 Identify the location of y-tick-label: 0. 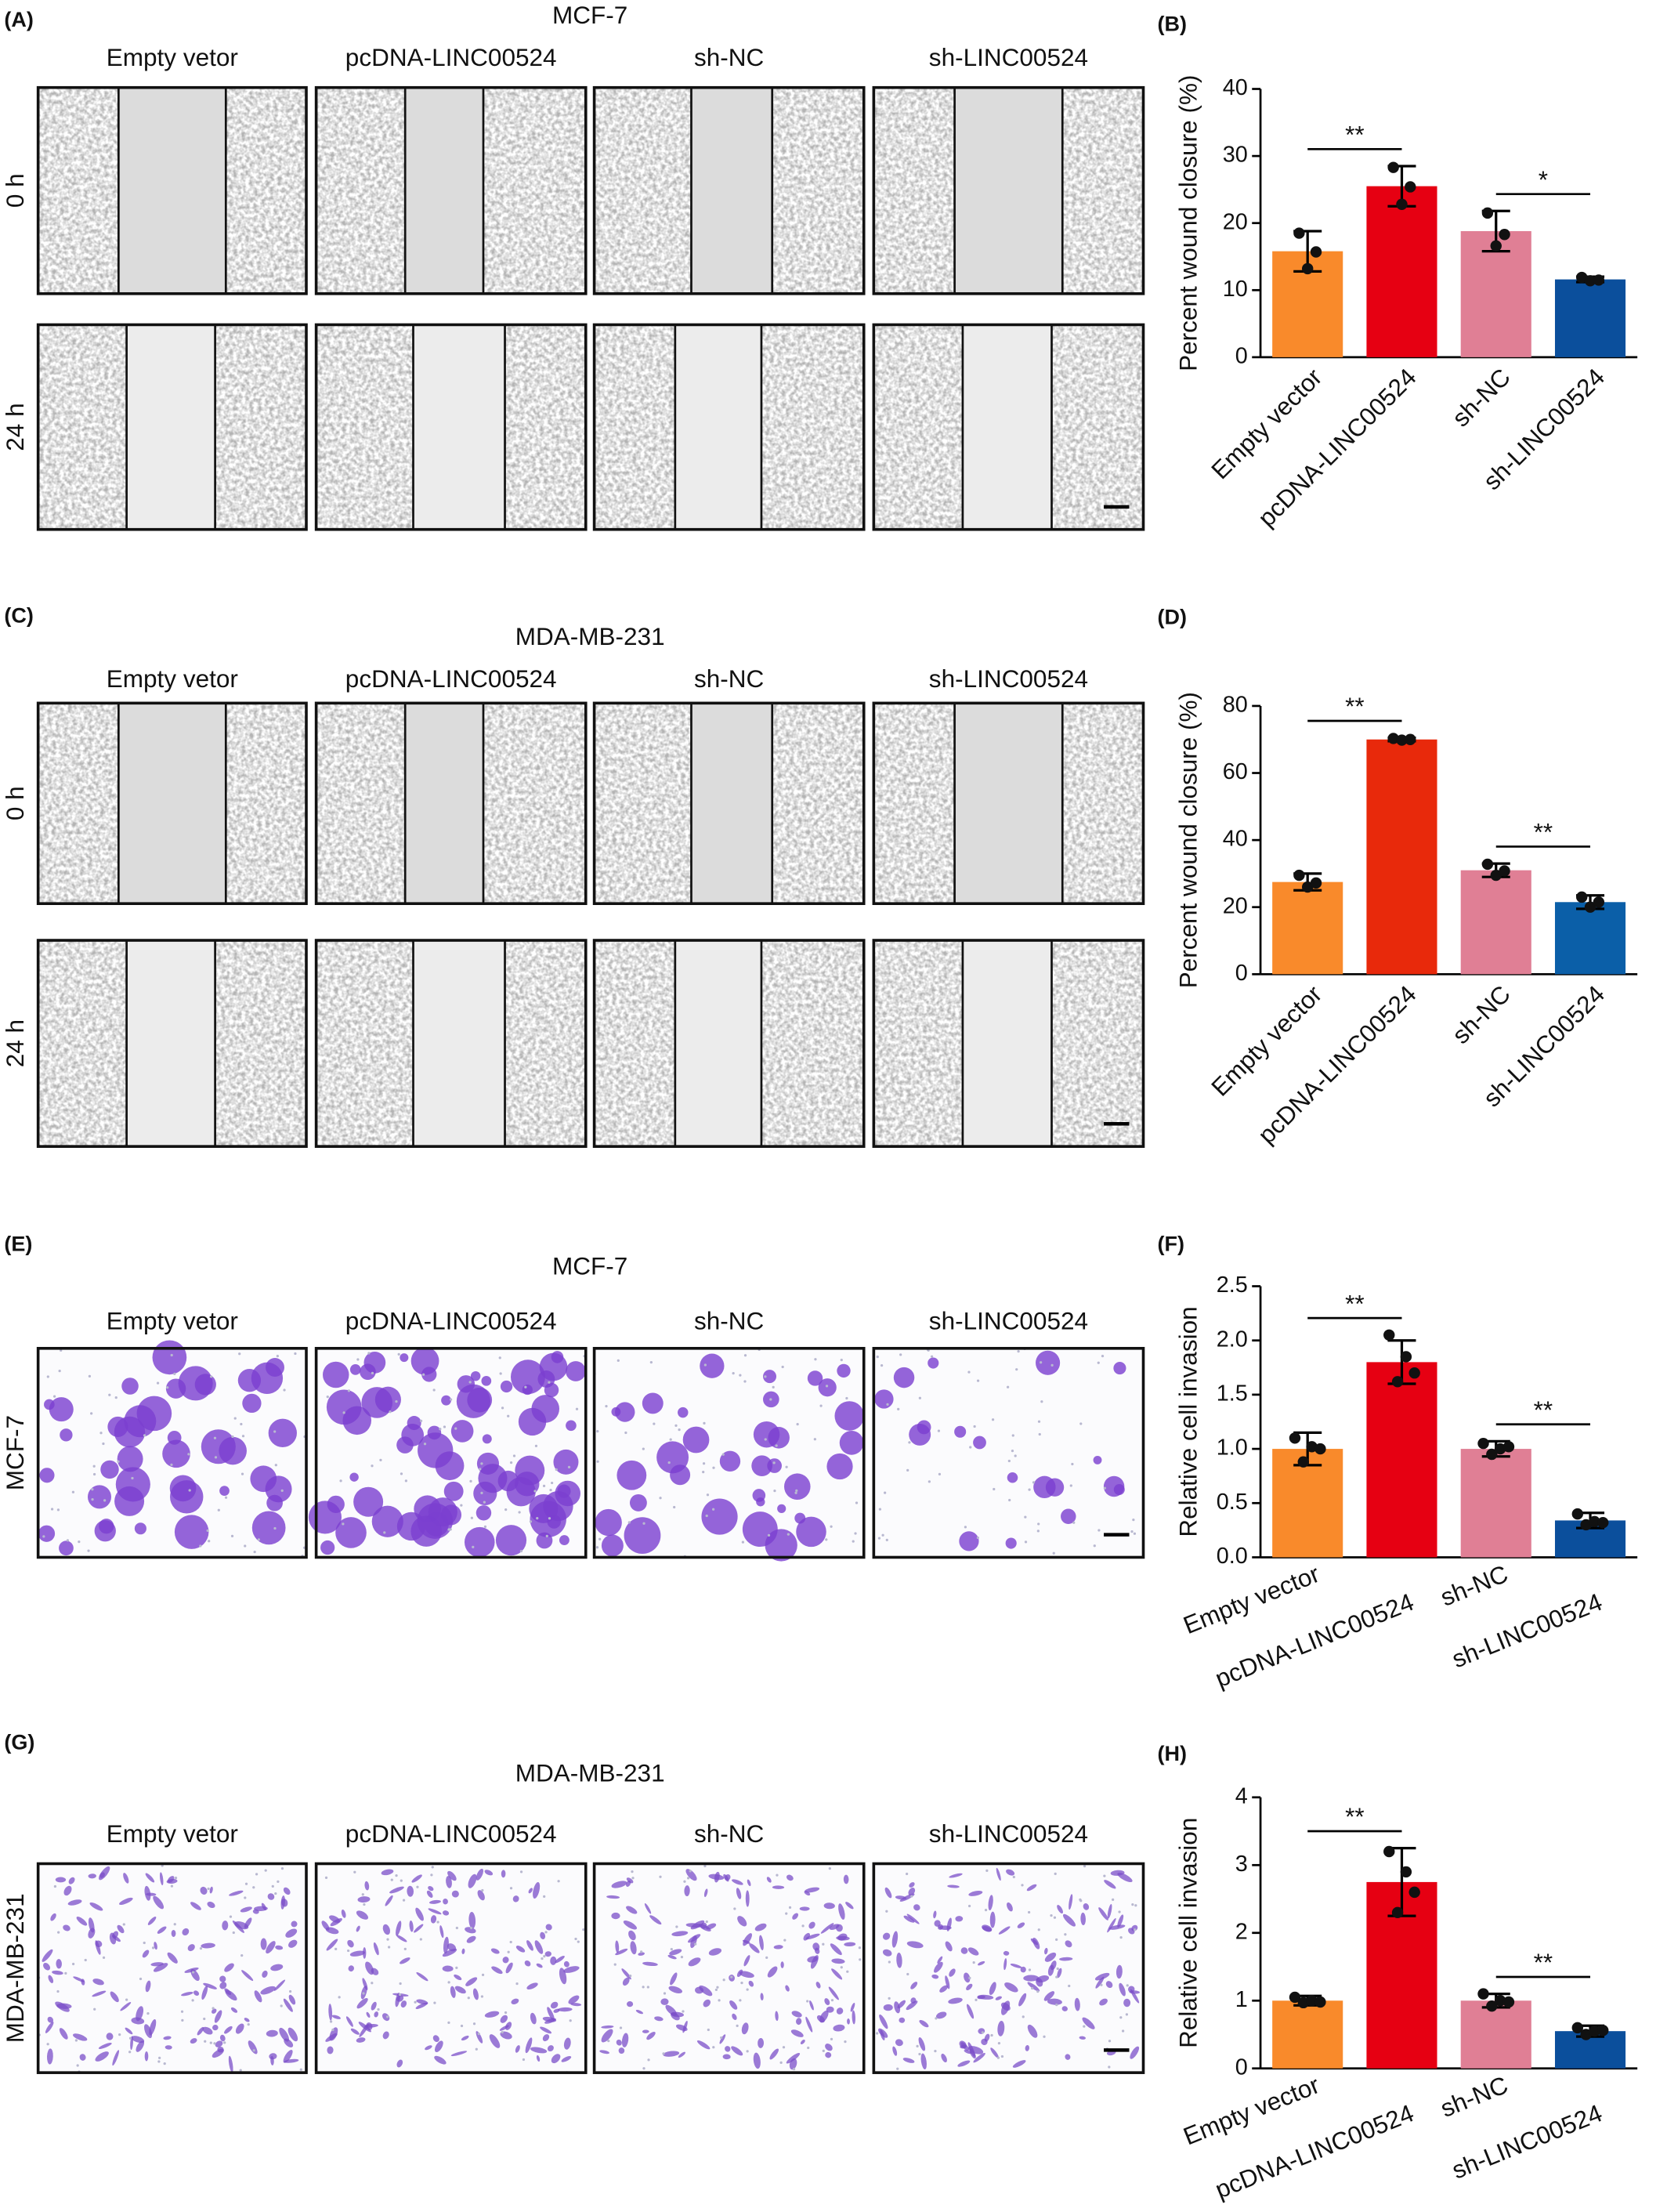
(1241, 973).